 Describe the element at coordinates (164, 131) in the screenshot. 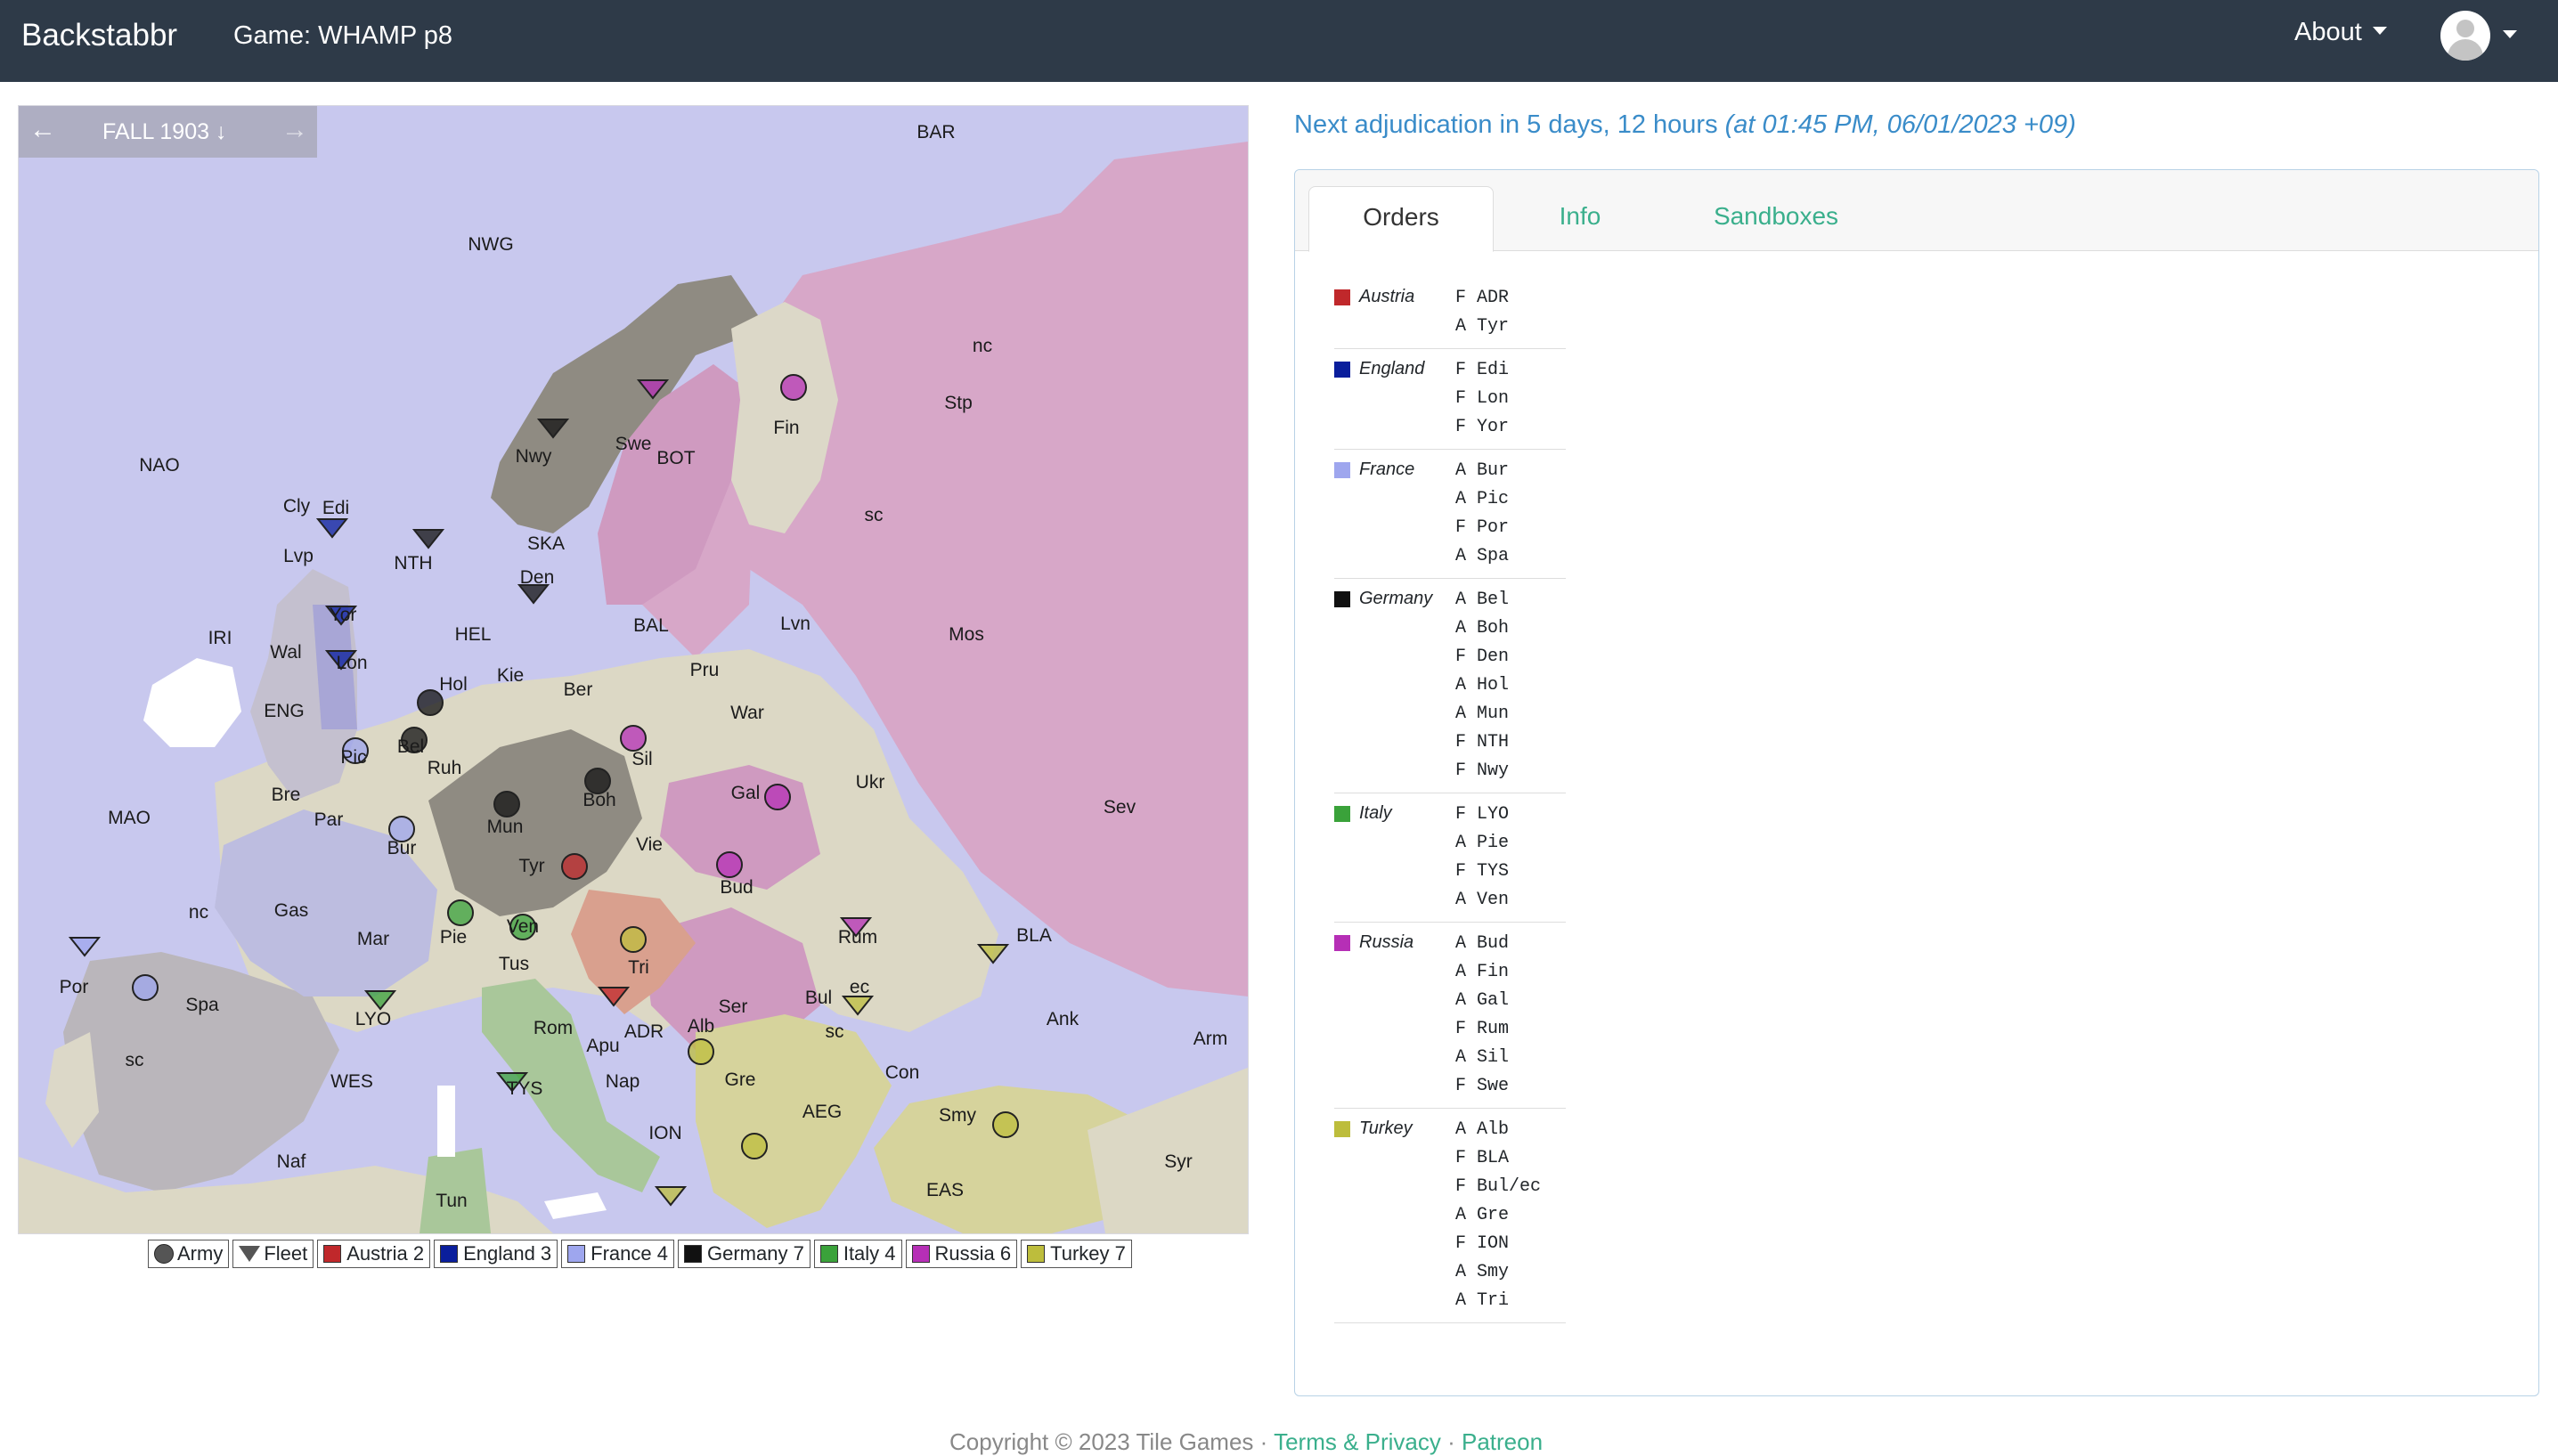

I see `phase-label: FALL 1903 ↓` at that location.